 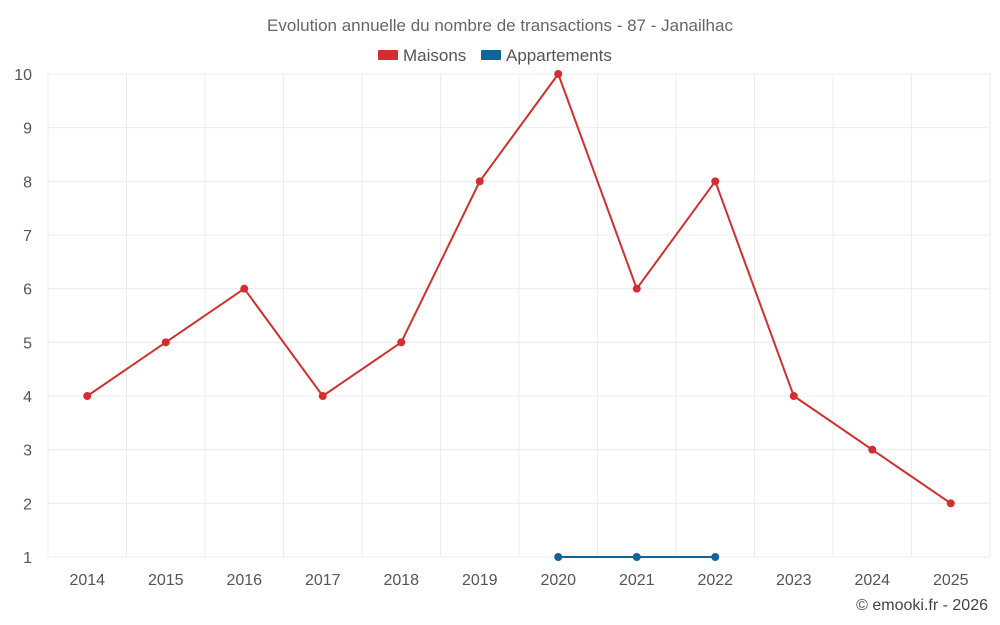 What do you see at coordinates (951, 580) in the screenshot?
I see `x-tick-label: 2025` at bounding box center [951, 580].